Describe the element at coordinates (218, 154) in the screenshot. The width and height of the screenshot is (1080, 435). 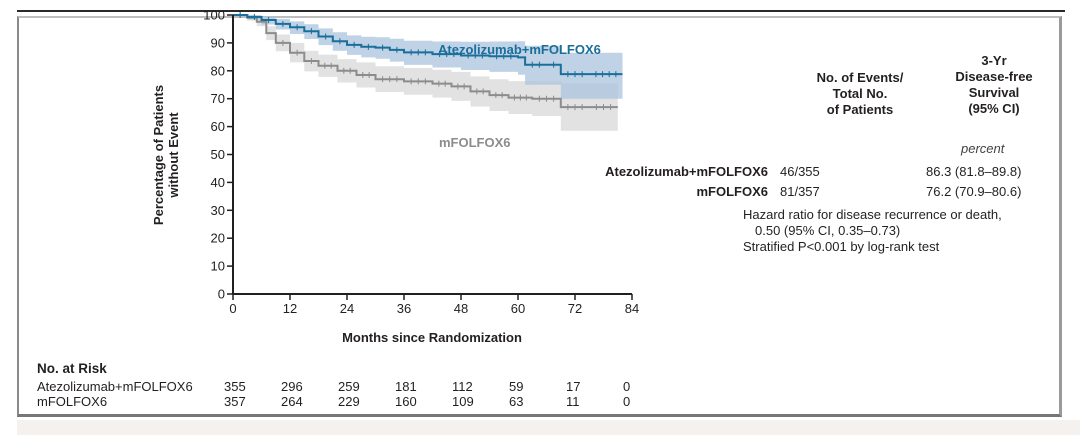
I see `y-tick-label: 50` at that location.